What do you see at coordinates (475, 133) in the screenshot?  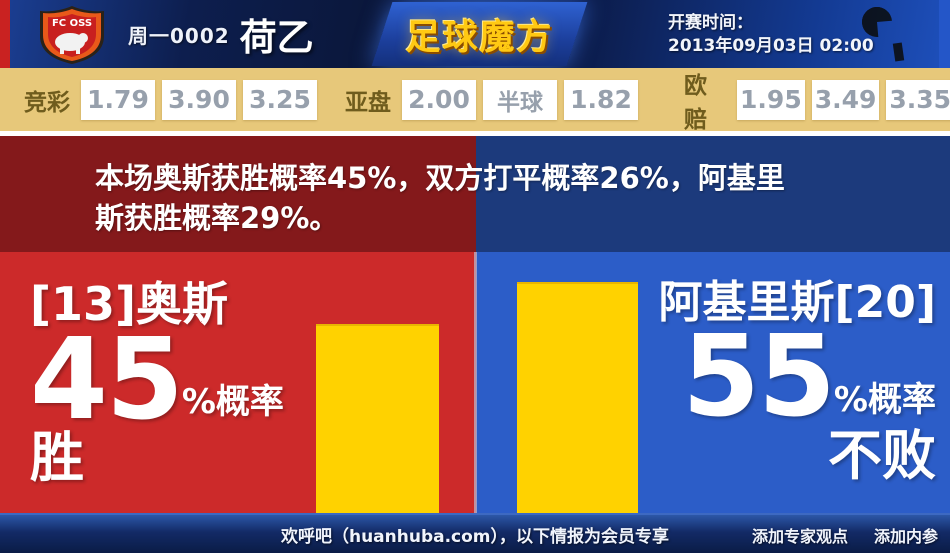 I see `white-gap-divider` at bounding box center [475, 133].